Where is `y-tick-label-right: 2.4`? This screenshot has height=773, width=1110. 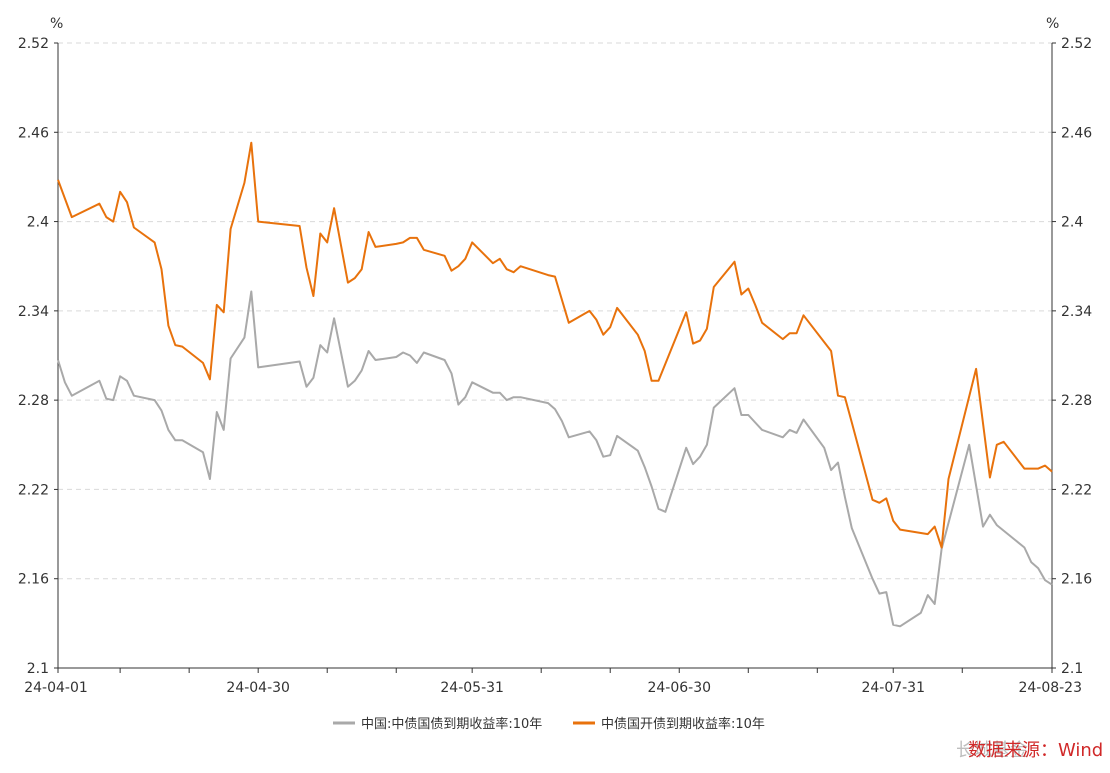 y-tick-label-right: 2.4 is located at coordinates (1072, 223).